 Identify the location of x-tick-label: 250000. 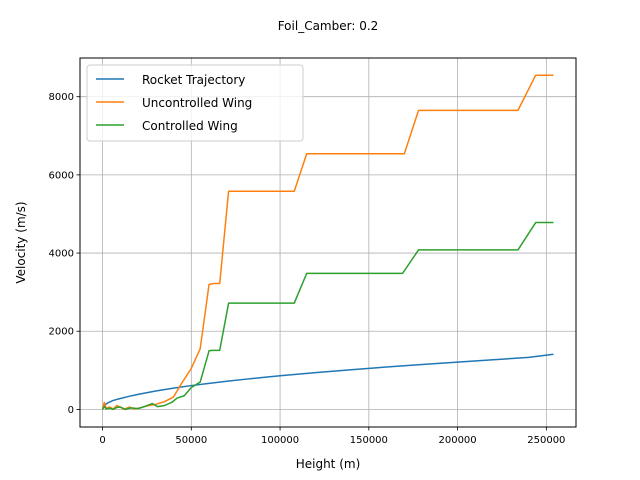
(546, 440).